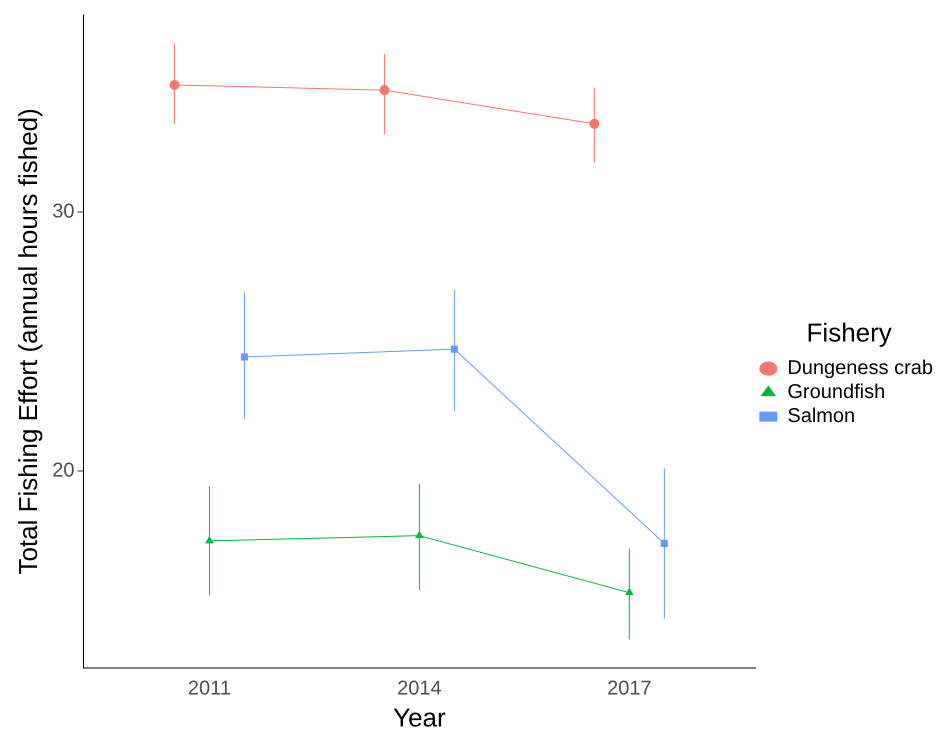 Image resolution: width=948 pixels, height=740 pixels. I want to click on x-tick-label: 2014, so click(419, 688).